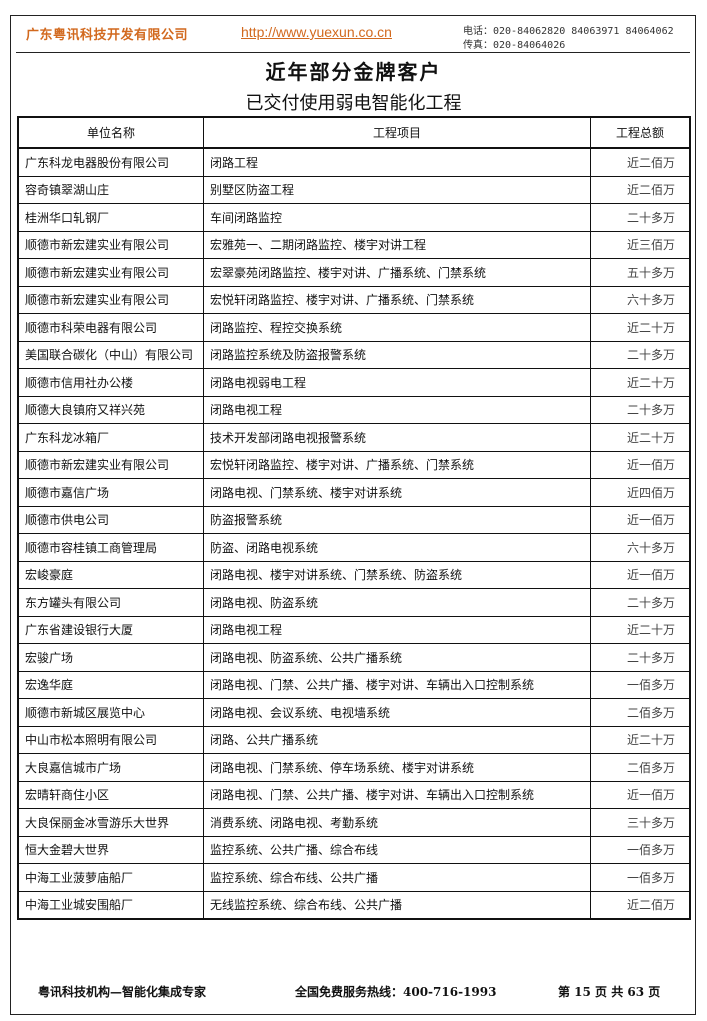  I want to click on cell-project: 闭路监控系统及防盗报警系统, so click(397, 354).